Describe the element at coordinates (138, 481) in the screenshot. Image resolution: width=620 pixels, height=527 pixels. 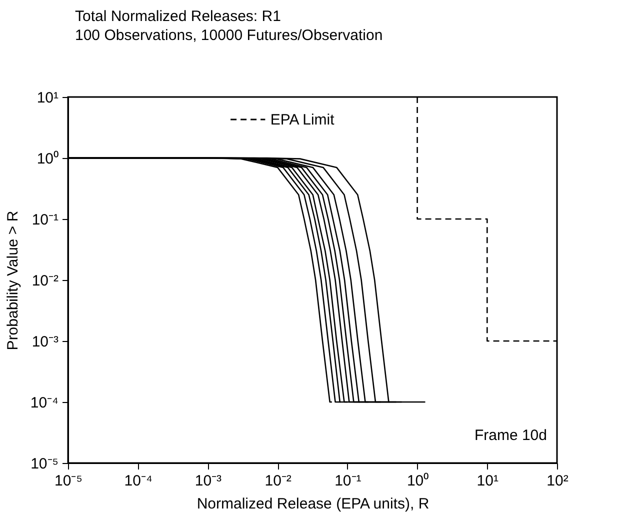
I see `x-tick-label: 10⁻⁴` at that location.